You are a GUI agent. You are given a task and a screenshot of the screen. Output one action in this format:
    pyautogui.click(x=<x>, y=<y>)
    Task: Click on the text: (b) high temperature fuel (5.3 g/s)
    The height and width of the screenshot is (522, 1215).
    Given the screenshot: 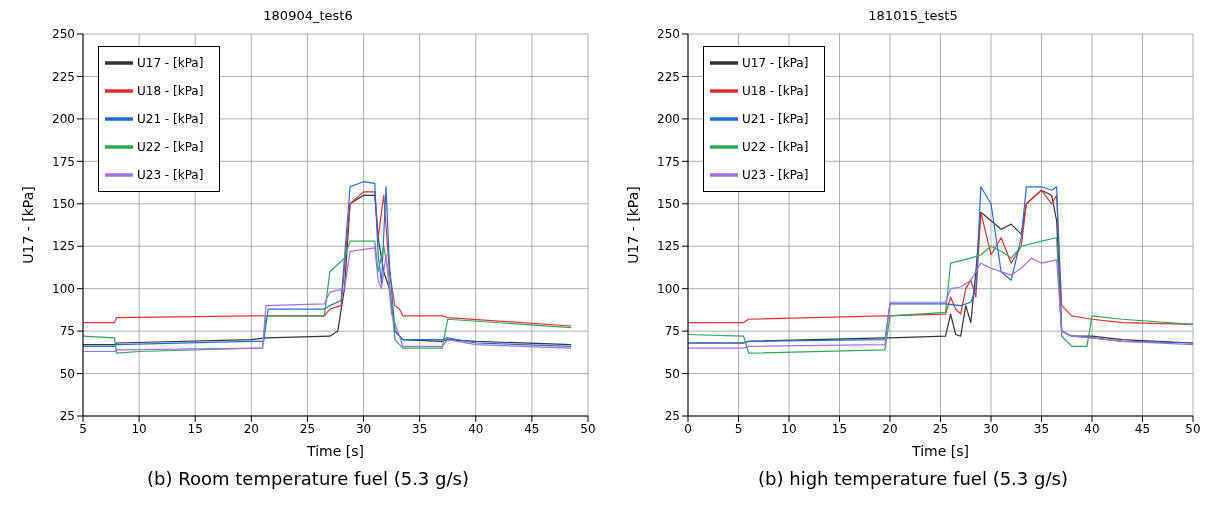 What is the action you would take?
    pyautogui.click(x=913, y=478)
    